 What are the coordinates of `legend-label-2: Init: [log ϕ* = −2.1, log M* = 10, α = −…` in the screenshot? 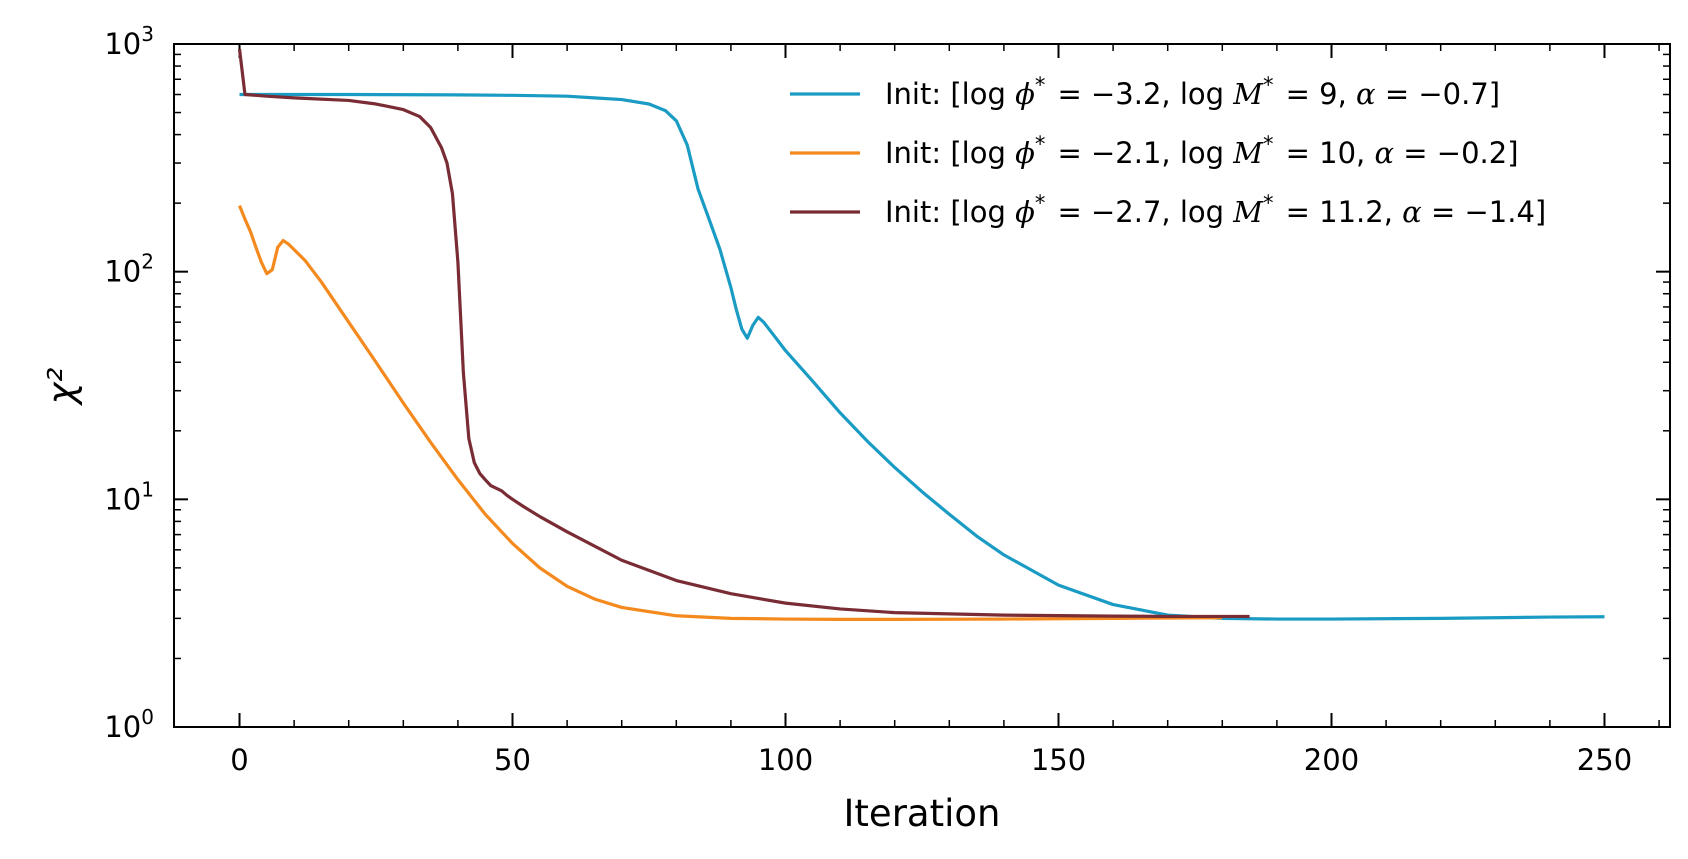 It's located at (1202, 151).